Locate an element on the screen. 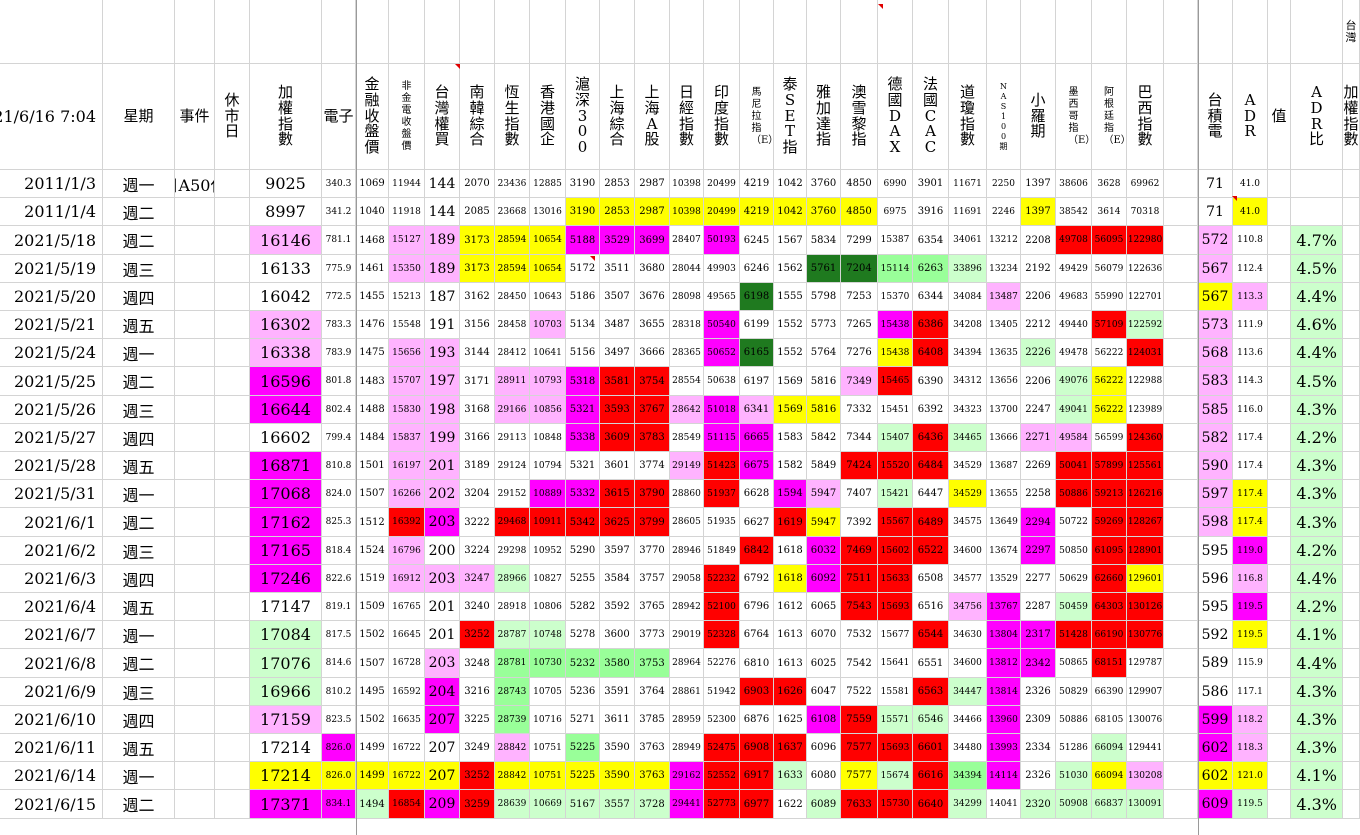 Image resolution: width=1360 pixels, height=835 pixels. row-4-hs: 28450 is located at coordinates (512, 297).